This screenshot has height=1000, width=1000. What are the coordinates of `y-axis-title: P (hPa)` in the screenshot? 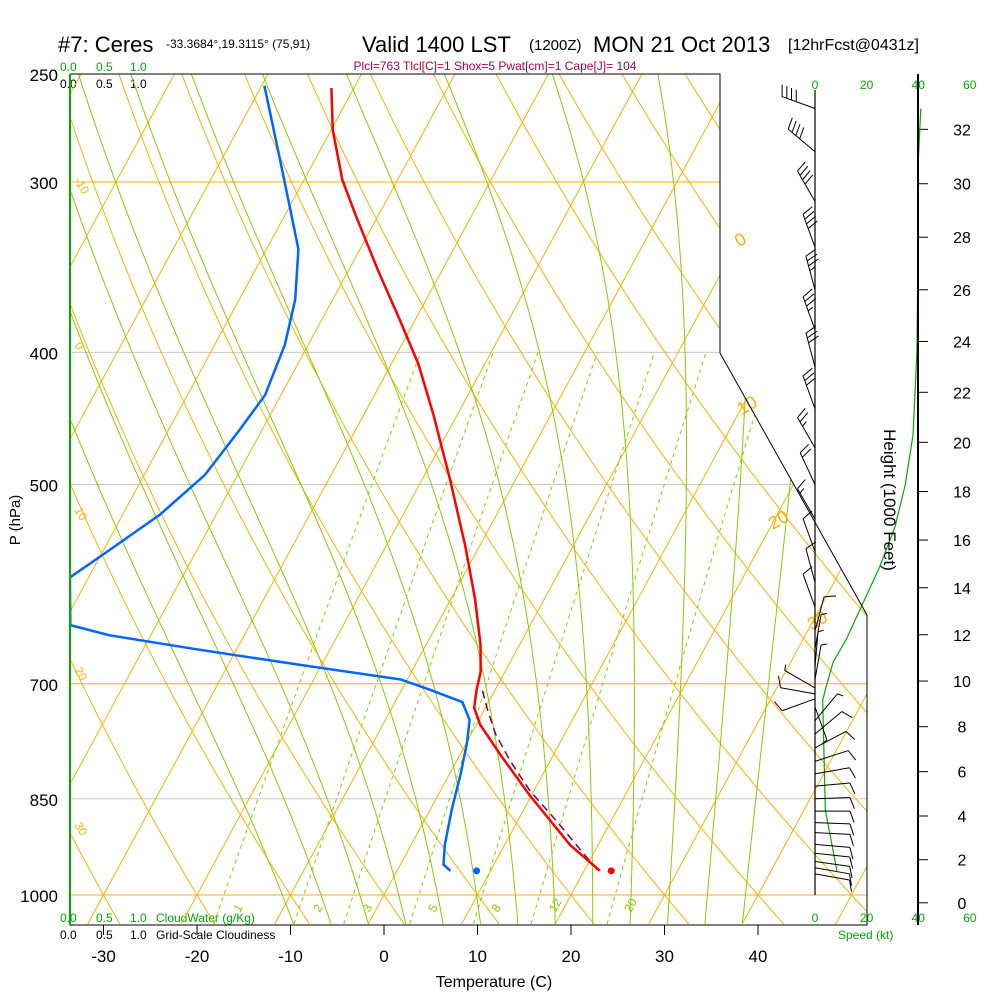 It's located at (15, 520).